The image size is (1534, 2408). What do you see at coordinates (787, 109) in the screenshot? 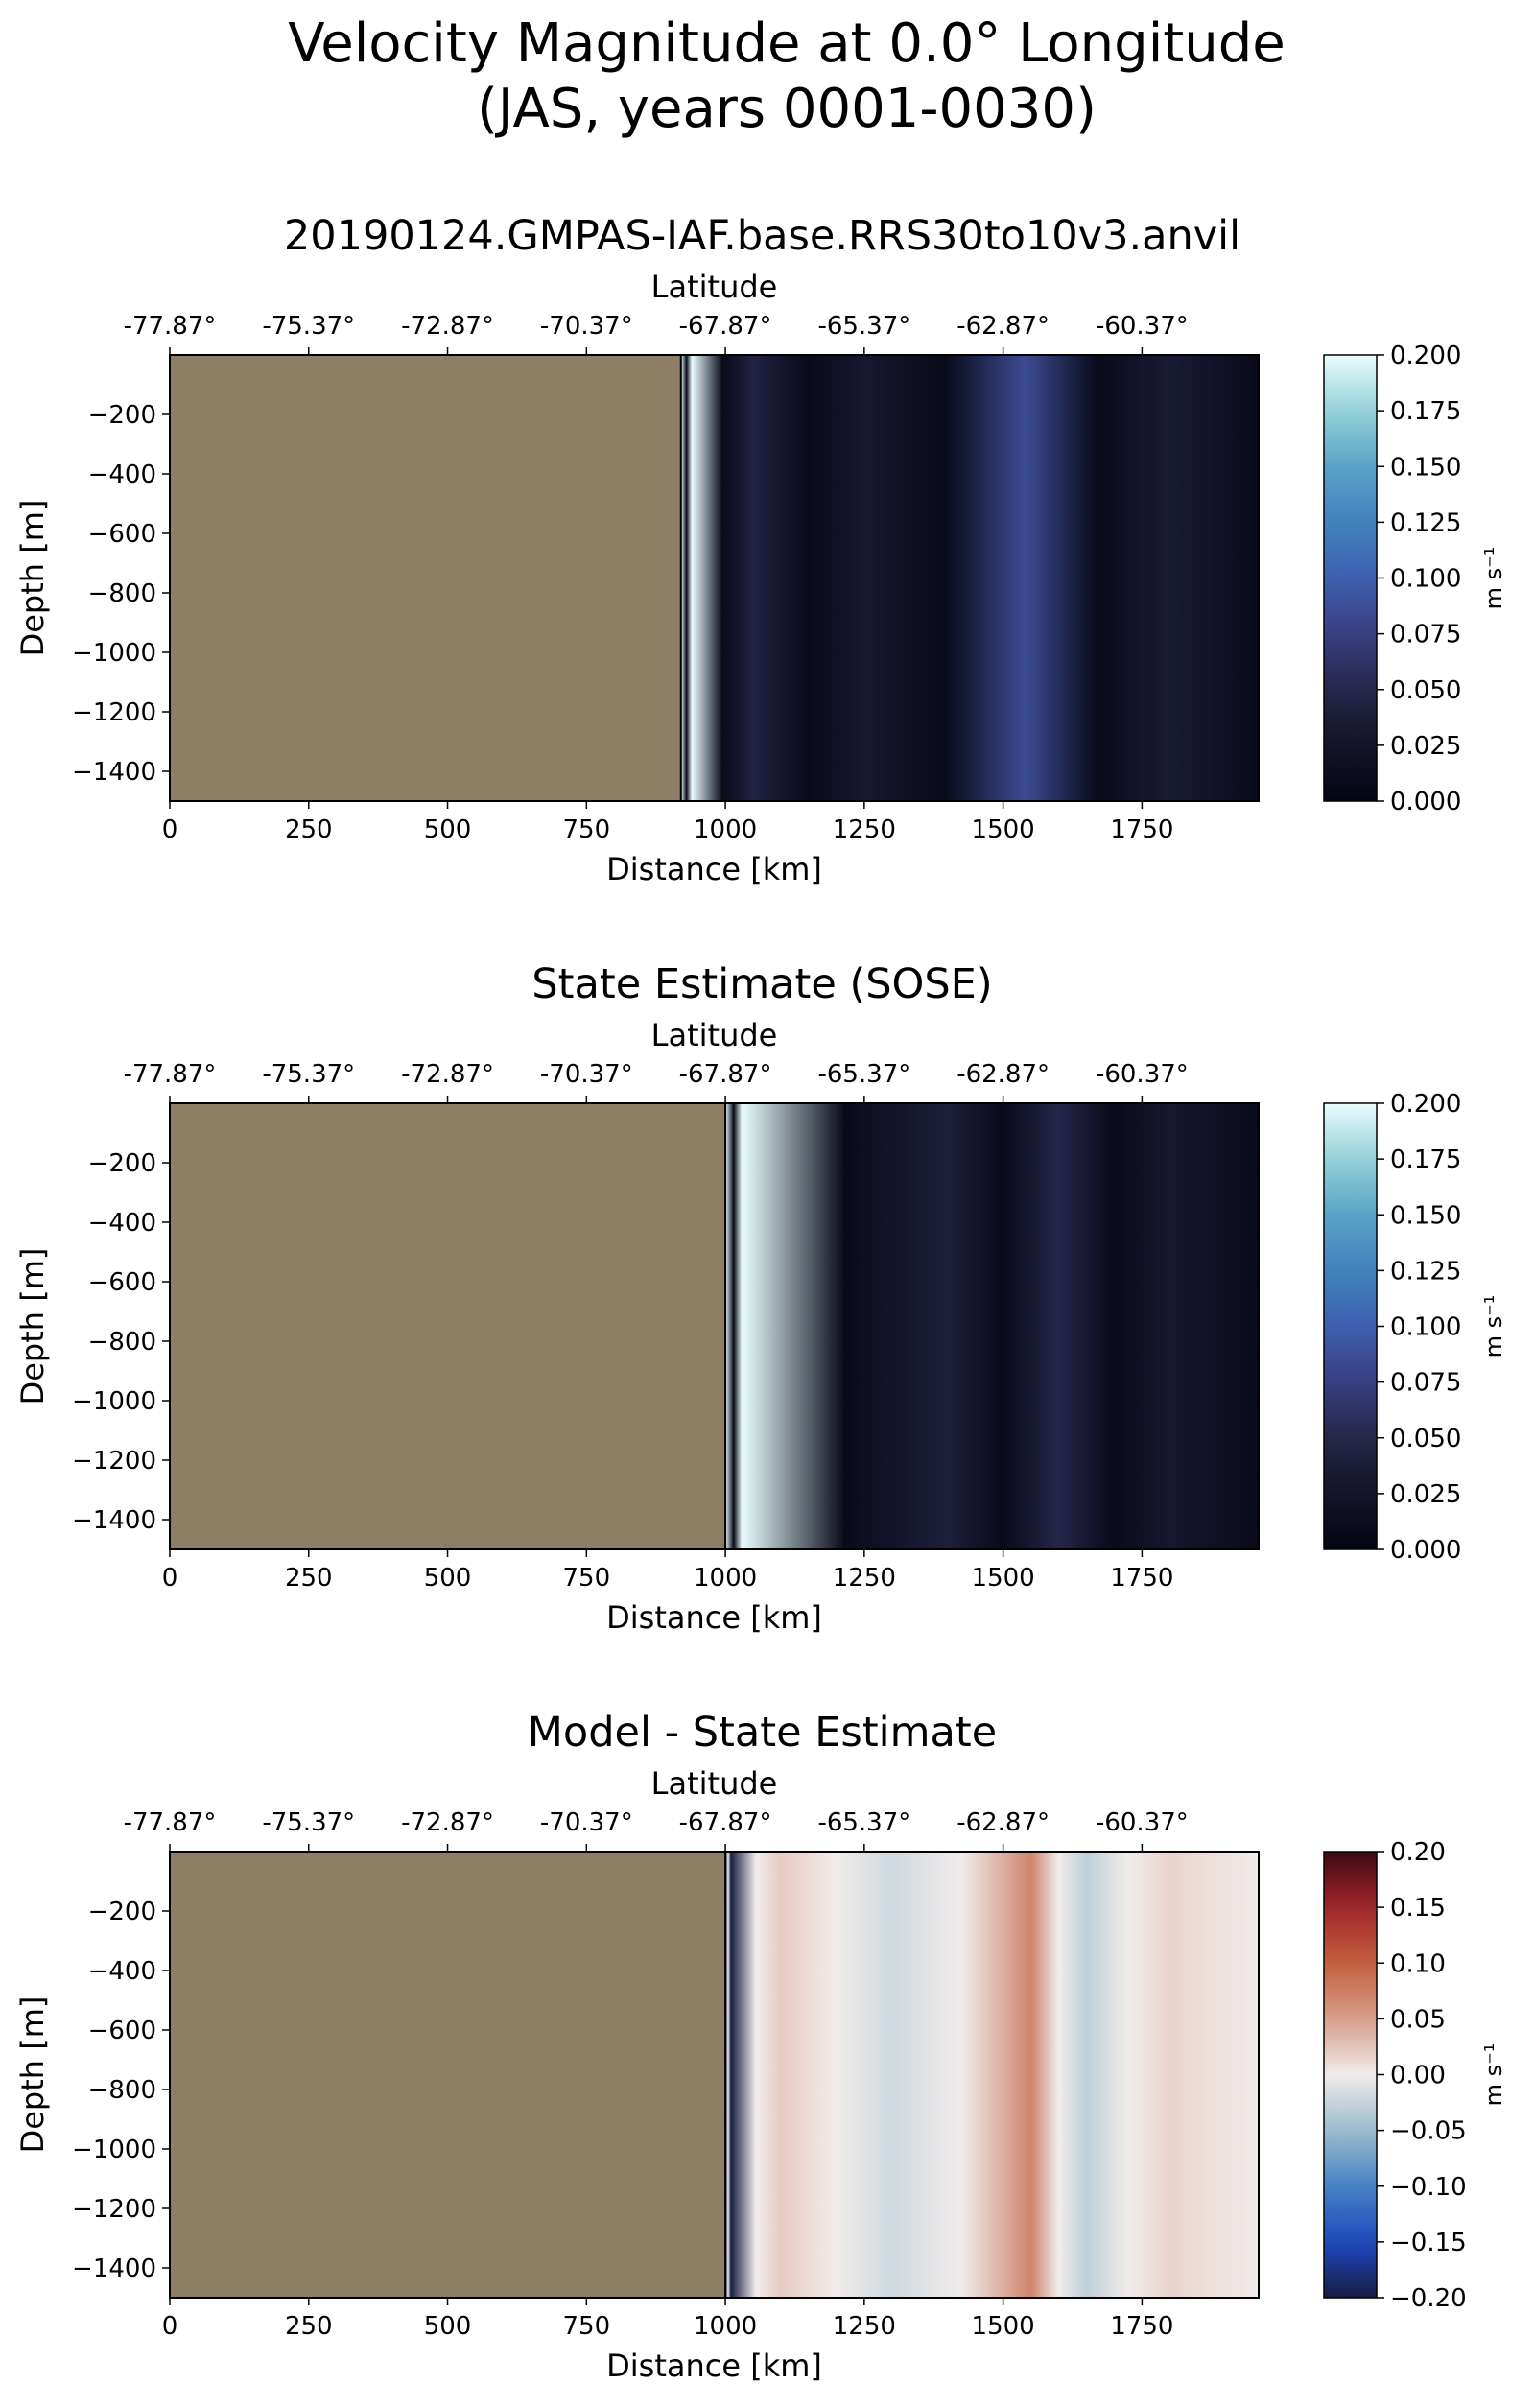
I see `figure-title-line2: (JAS, years 0001-0030)` at bounding box center [787, 109].